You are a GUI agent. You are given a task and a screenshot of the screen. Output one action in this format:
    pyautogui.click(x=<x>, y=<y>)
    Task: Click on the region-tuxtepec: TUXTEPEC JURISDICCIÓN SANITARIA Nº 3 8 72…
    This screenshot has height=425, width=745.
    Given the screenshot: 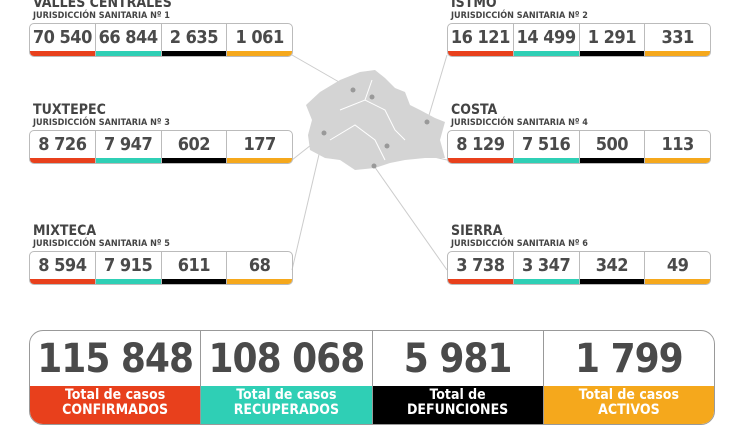 What is the action you would take?
    pyautogui.click(x=161, y=133)
    